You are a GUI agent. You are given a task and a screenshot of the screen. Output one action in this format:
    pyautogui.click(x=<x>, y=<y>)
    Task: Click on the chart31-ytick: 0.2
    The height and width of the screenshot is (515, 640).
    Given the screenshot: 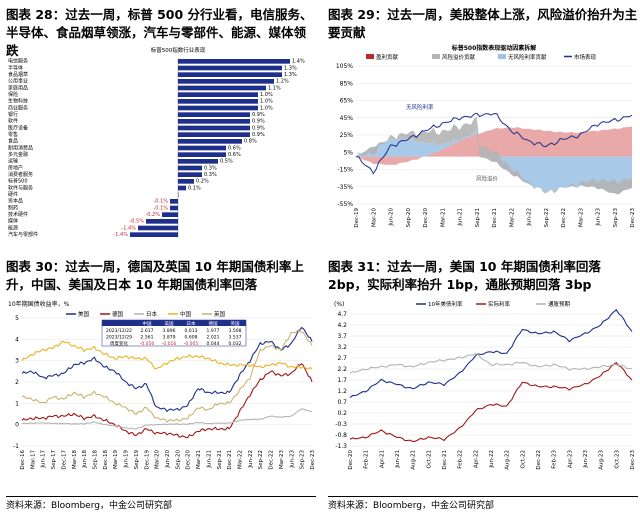 What is the action you would take?
    pyautogui.click(x=342, y=413)
    